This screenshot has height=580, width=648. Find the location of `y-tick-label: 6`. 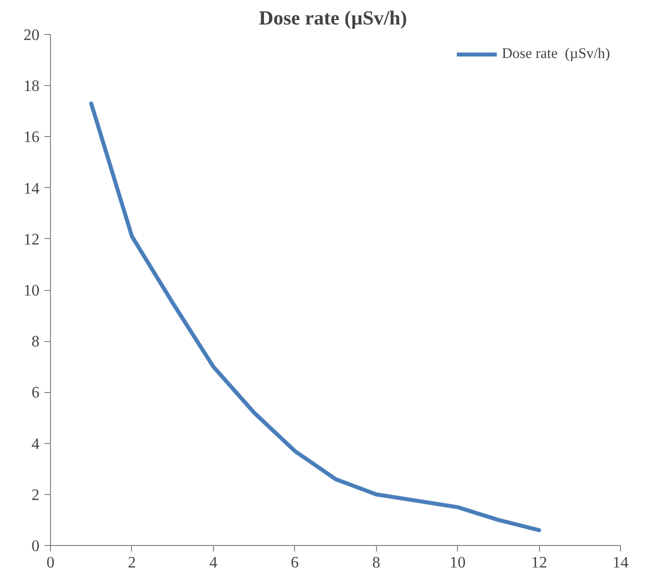

y-tick-label: 6 is located at coordinates (36, 393).